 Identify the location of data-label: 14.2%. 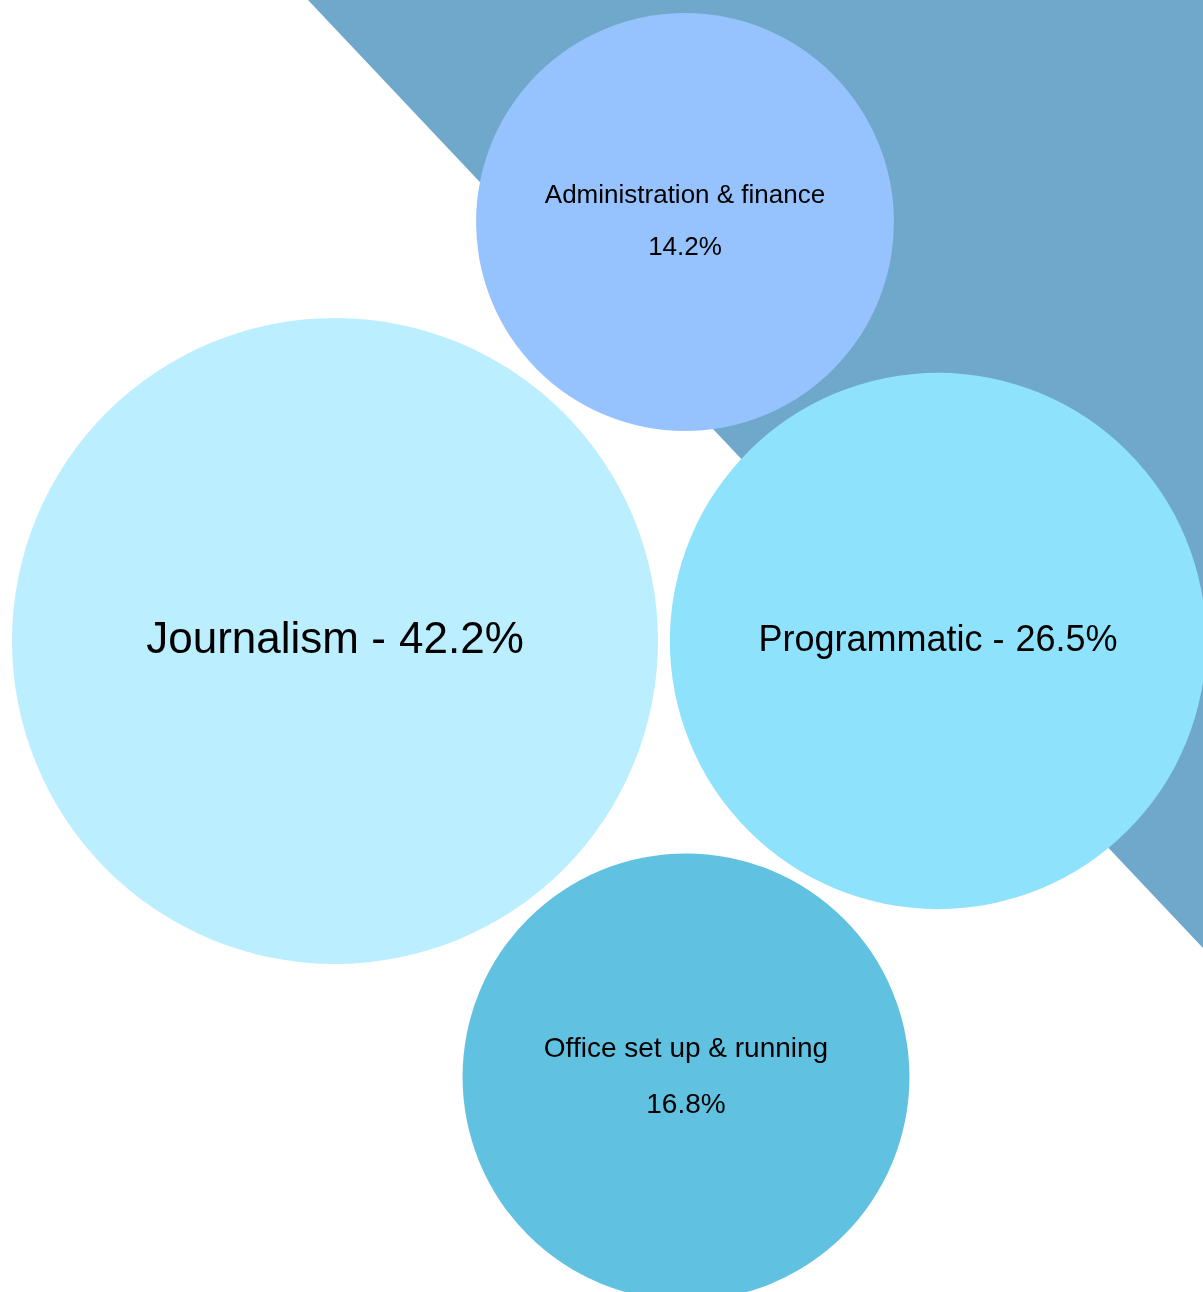
(685, 246).